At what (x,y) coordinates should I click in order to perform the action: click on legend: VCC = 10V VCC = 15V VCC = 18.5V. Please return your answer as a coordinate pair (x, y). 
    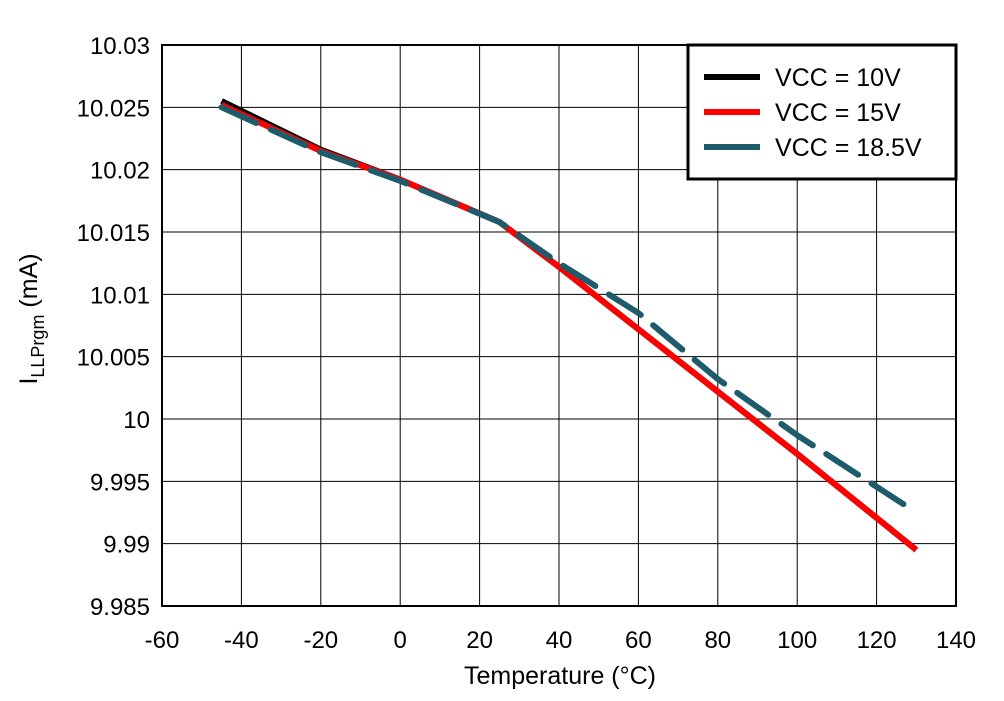
    Looking at the image, I should click on (822, 112).